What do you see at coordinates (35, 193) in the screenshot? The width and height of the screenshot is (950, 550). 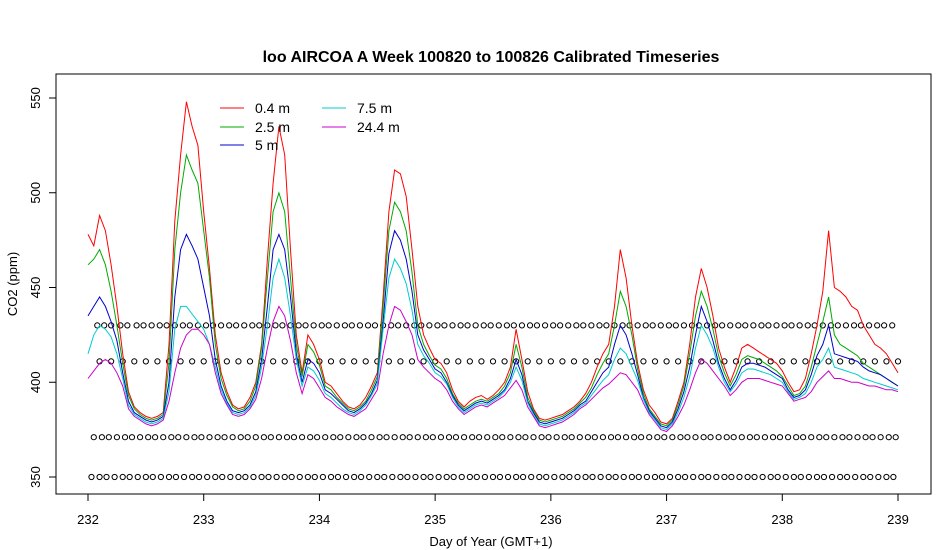 I see `y-tick-label: 500` at bounding box center [35, 193].